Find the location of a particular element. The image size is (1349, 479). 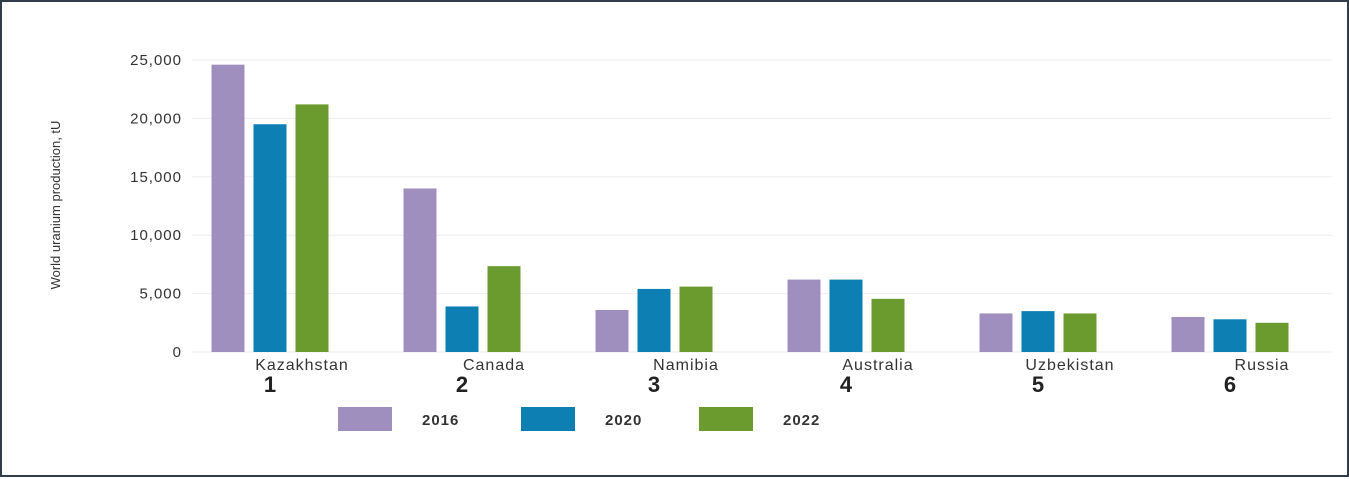

bar-canada-2020 is located at coordinates (462, 329).